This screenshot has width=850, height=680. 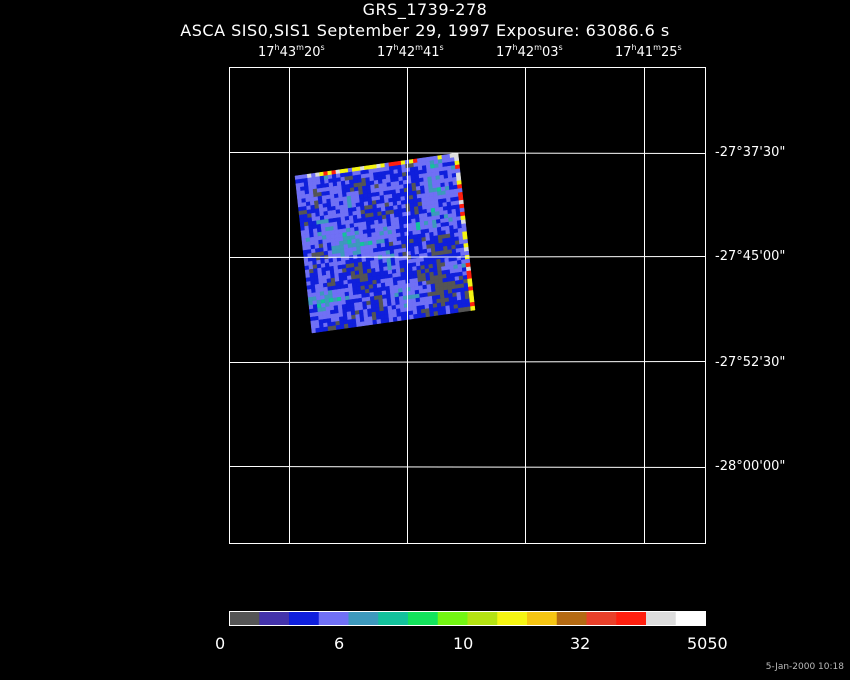 What do you see at coordinates (580, 643) in the screenshot?
I see `colorbar-tick-label: 32` at bounding box center [580, 643].